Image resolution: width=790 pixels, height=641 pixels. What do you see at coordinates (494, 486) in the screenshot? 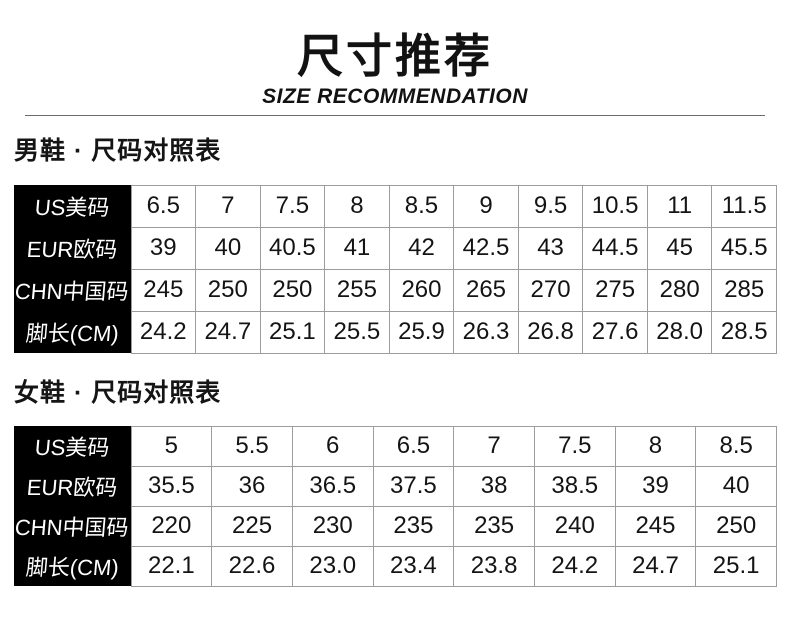
I see `size-value-cell: 38` at bounding box center [494, 486].